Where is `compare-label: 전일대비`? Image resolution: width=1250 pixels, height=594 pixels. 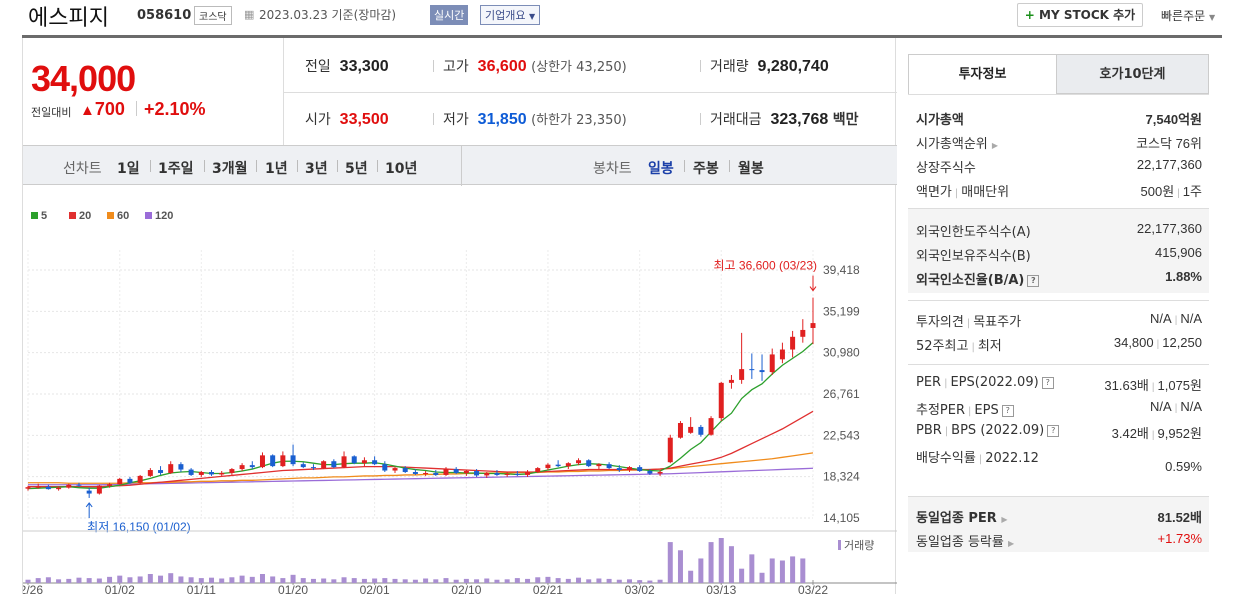 compare-label: 전일대비 is located at coordinates (51, 112).